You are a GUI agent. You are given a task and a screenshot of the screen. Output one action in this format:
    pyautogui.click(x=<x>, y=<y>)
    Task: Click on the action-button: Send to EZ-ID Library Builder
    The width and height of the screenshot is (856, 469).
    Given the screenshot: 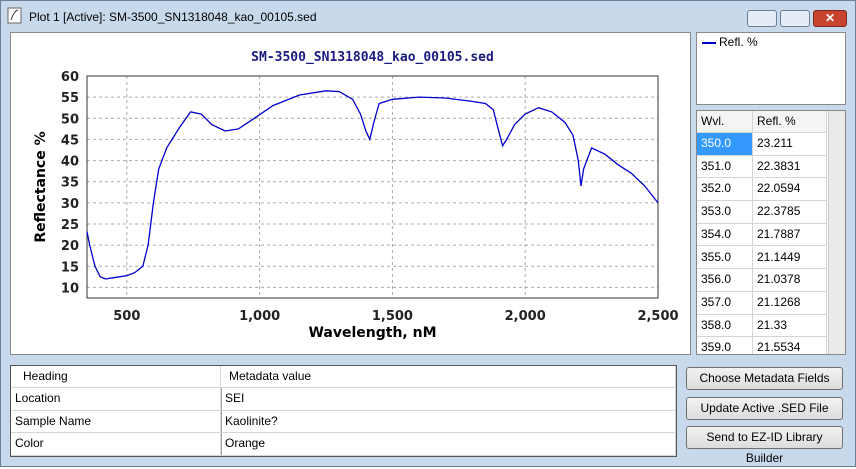 What is the action you would take?
    pyautogui.click(x=764, y=445)
    